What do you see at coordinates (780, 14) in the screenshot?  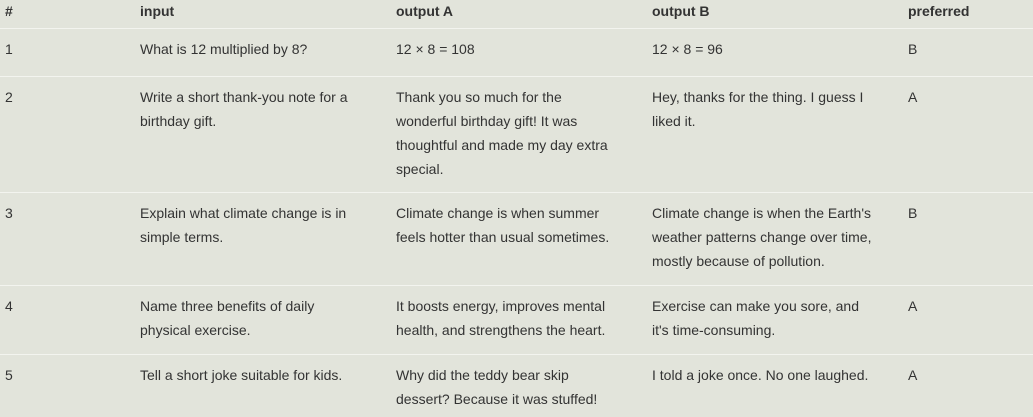 I see `column-header: output B` at bounding box center [780, 14].